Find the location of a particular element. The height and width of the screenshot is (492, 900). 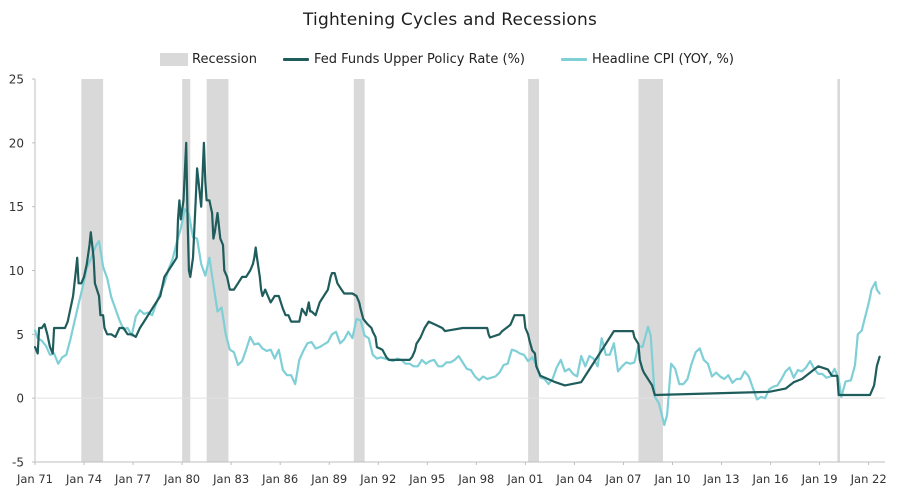

y-tick-label: -5 is located at coordinates (18, 463).